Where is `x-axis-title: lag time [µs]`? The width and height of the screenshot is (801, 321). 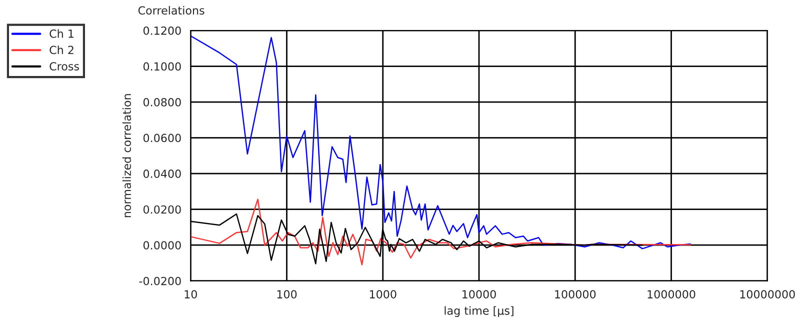
x-axis-title: lag time [µs] is located at coordinates (479, 311).